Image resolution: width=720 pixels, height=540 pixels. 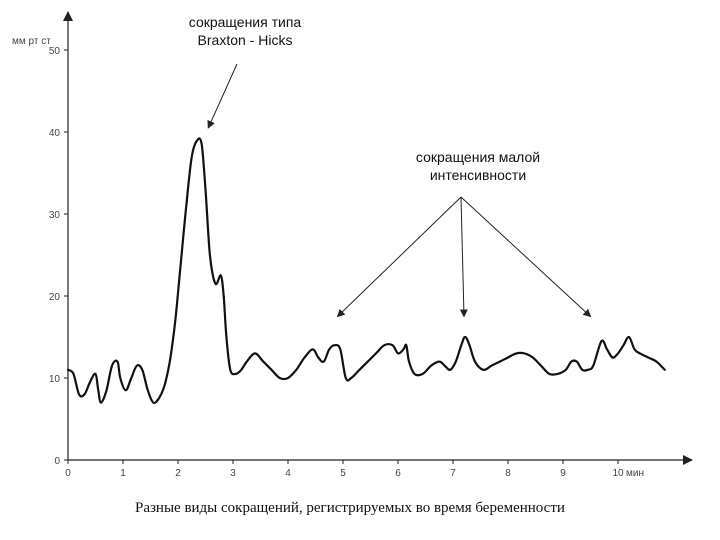 I want to click on x-tick-label: 6, so click(x=398, y=473).